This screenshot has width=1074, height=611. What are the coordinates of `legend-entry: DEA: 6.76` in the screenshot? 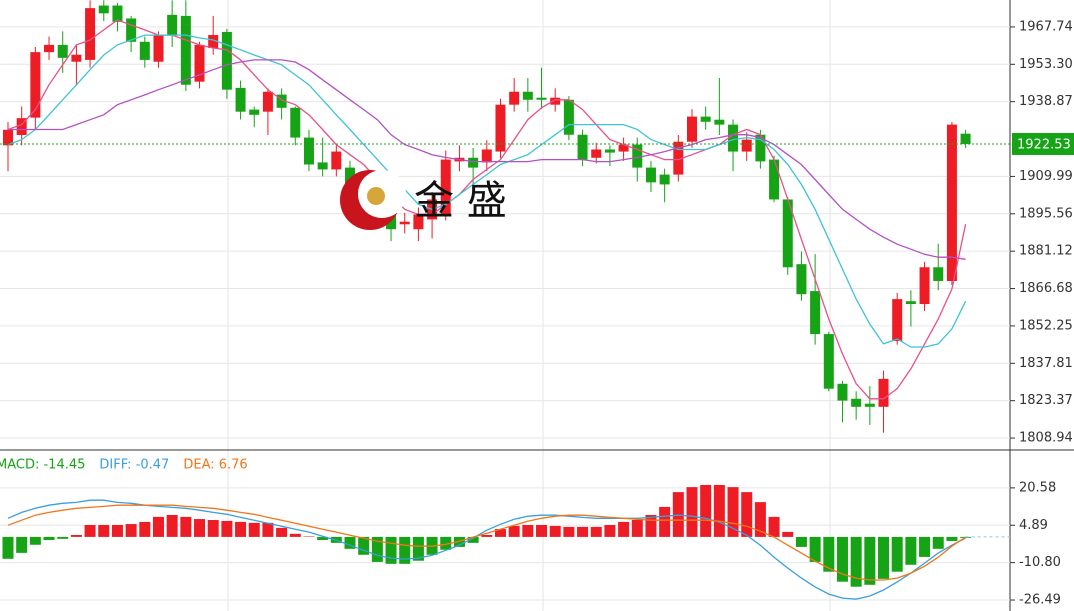 It's located at (215, 465).